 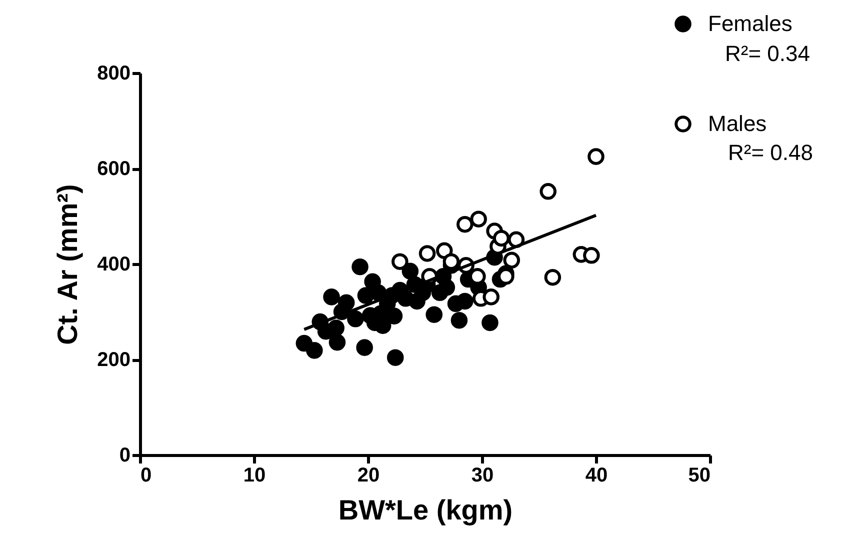 What do you see at coordinates (124, 455) in the screenshot?
I see `y-tick-label: 0` at bounding box center [124, 455].